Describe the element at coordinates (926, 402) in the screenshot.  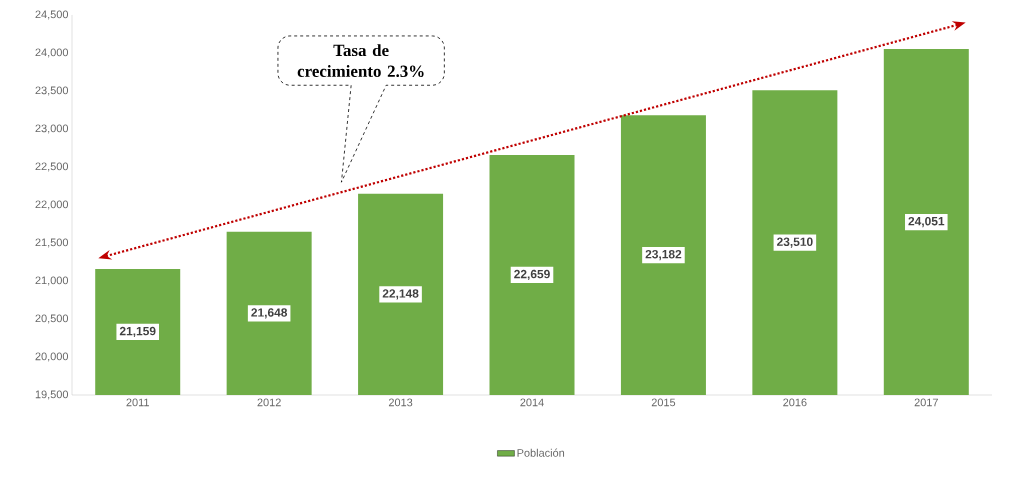
I see `x-tick-label: 2017` at that location.